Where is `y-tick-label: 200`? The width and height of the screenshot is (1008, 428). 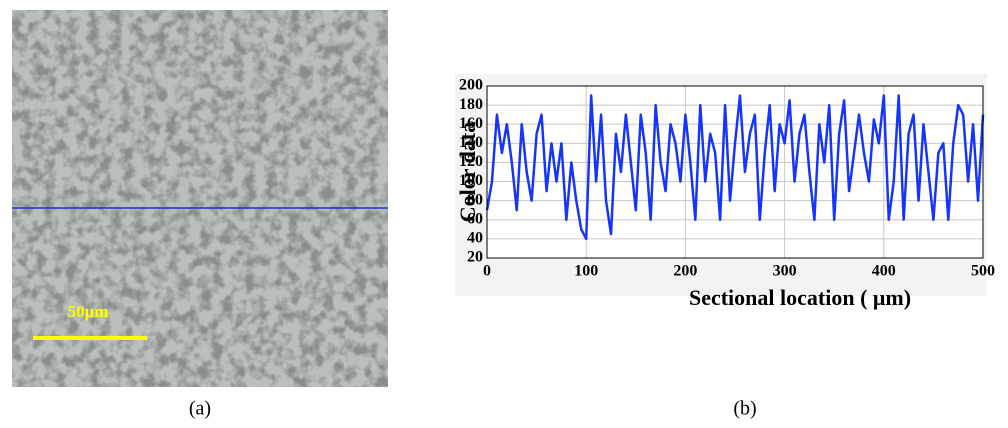 y-tick-label: 200 is located at coordinates (471, 85).